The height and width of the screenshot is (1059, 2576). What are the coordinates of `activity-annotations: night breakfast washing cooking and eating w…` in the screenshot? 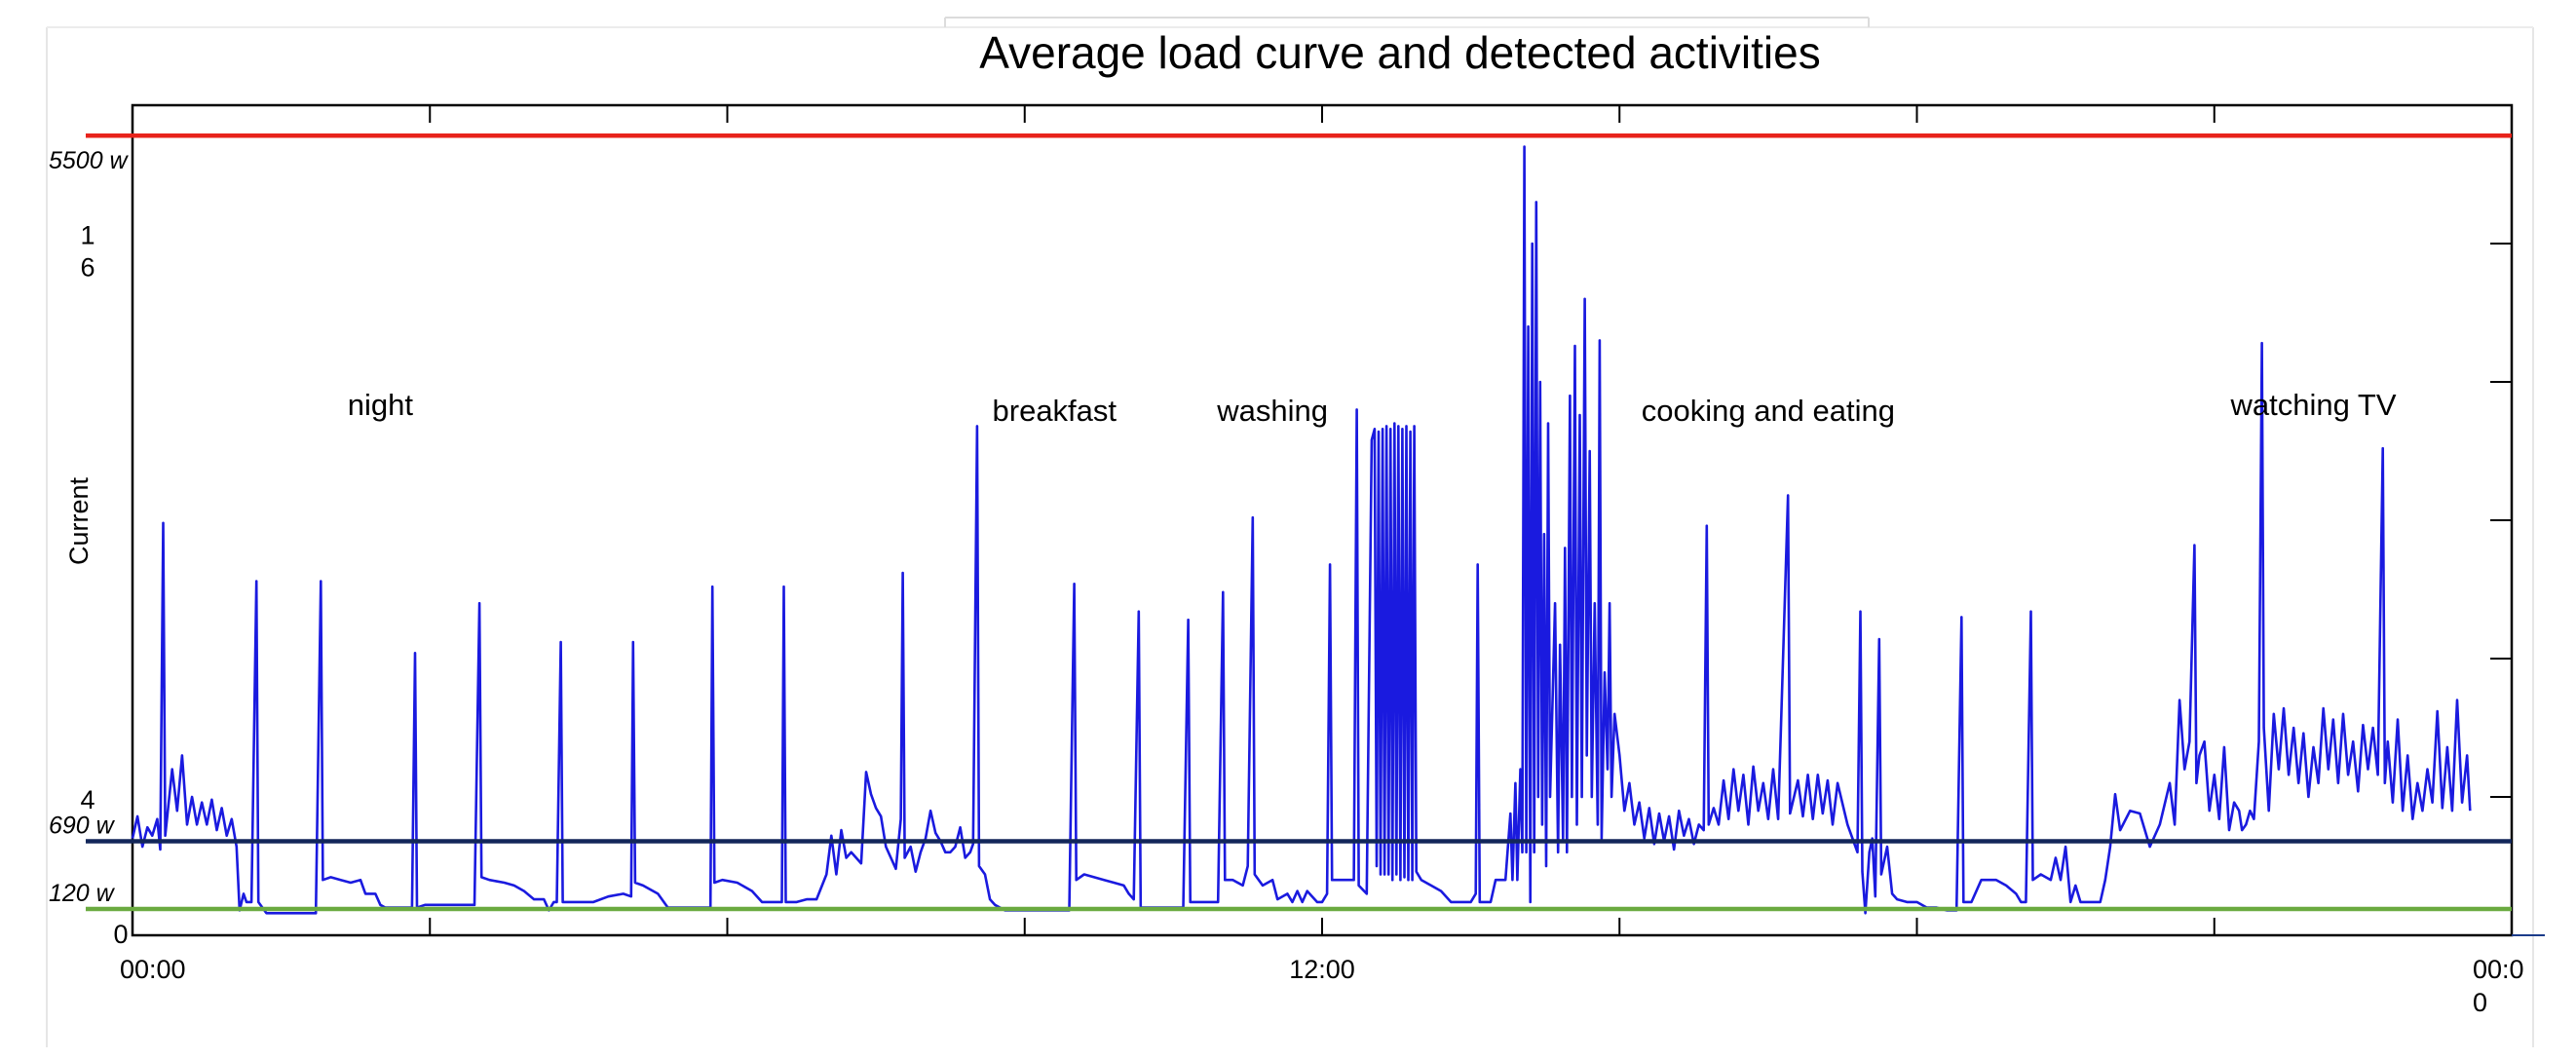 It's located at (1372, 408).